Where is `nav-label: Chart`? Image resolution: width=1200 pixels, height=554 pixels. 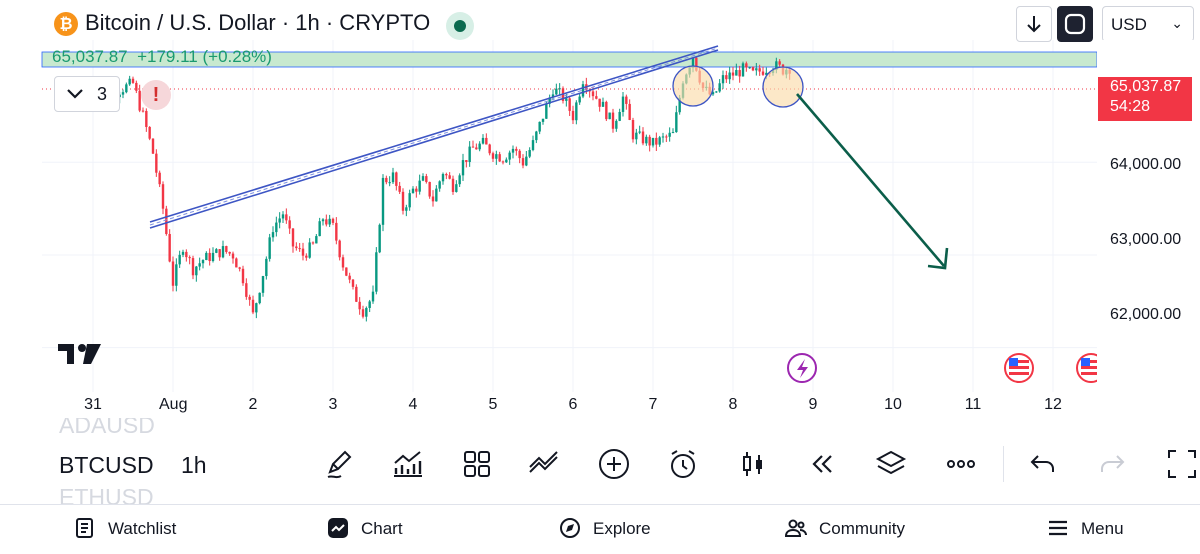 nav-label: Chart is located at coordinates (382, 528).